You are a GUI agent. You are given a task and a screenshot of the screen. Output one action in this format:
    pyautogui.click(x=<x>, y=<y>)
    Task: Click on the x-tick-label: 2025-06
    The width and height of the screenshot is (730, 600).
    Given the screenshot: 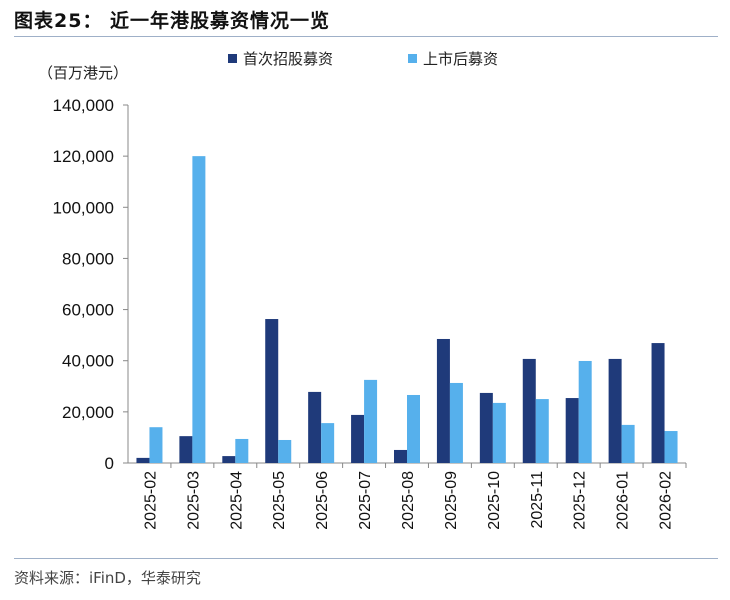 What is the action you would take?
    pyautogui.click(x=322, y=500)
    